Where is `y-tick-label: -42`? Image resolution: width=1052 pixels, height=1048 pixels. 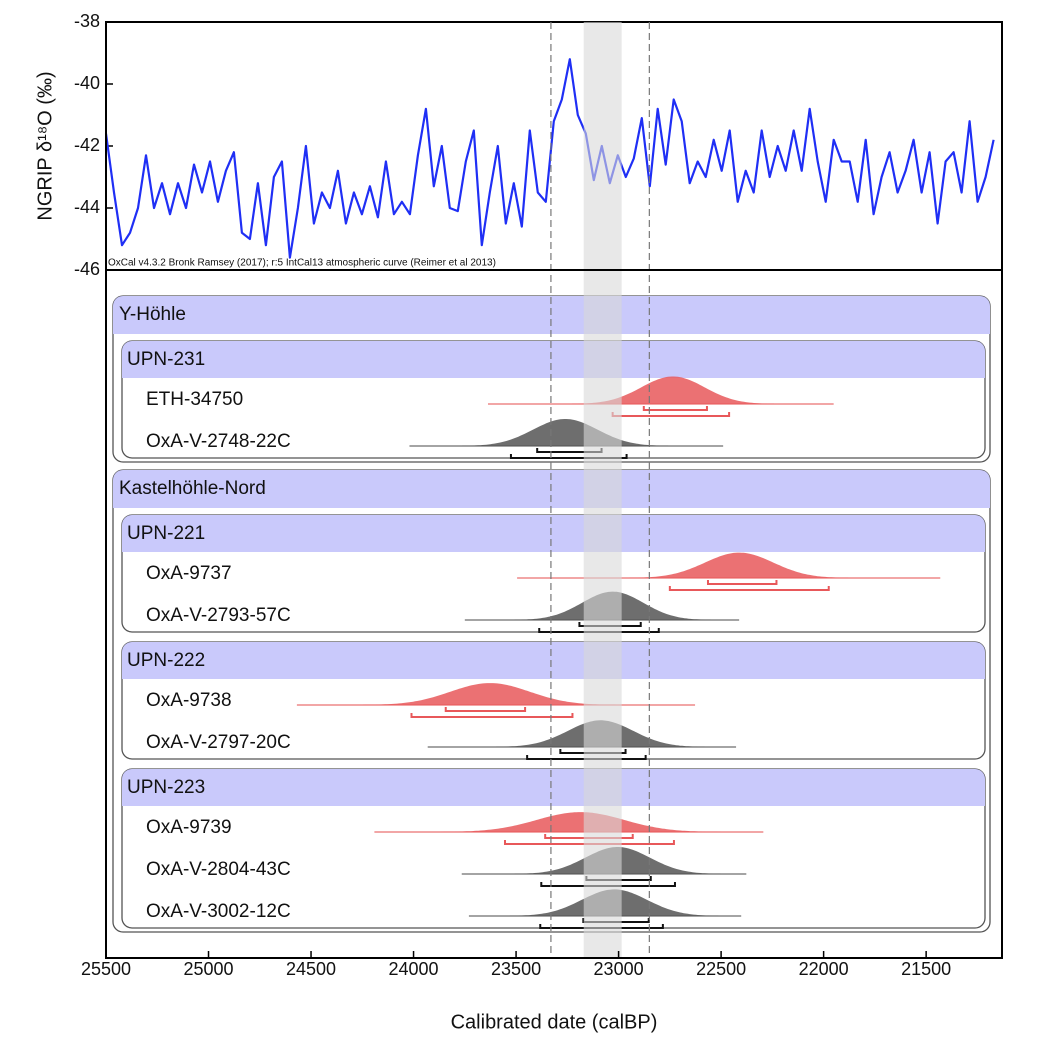 y-tick-label: -42 is located at coordinates (87, 145).